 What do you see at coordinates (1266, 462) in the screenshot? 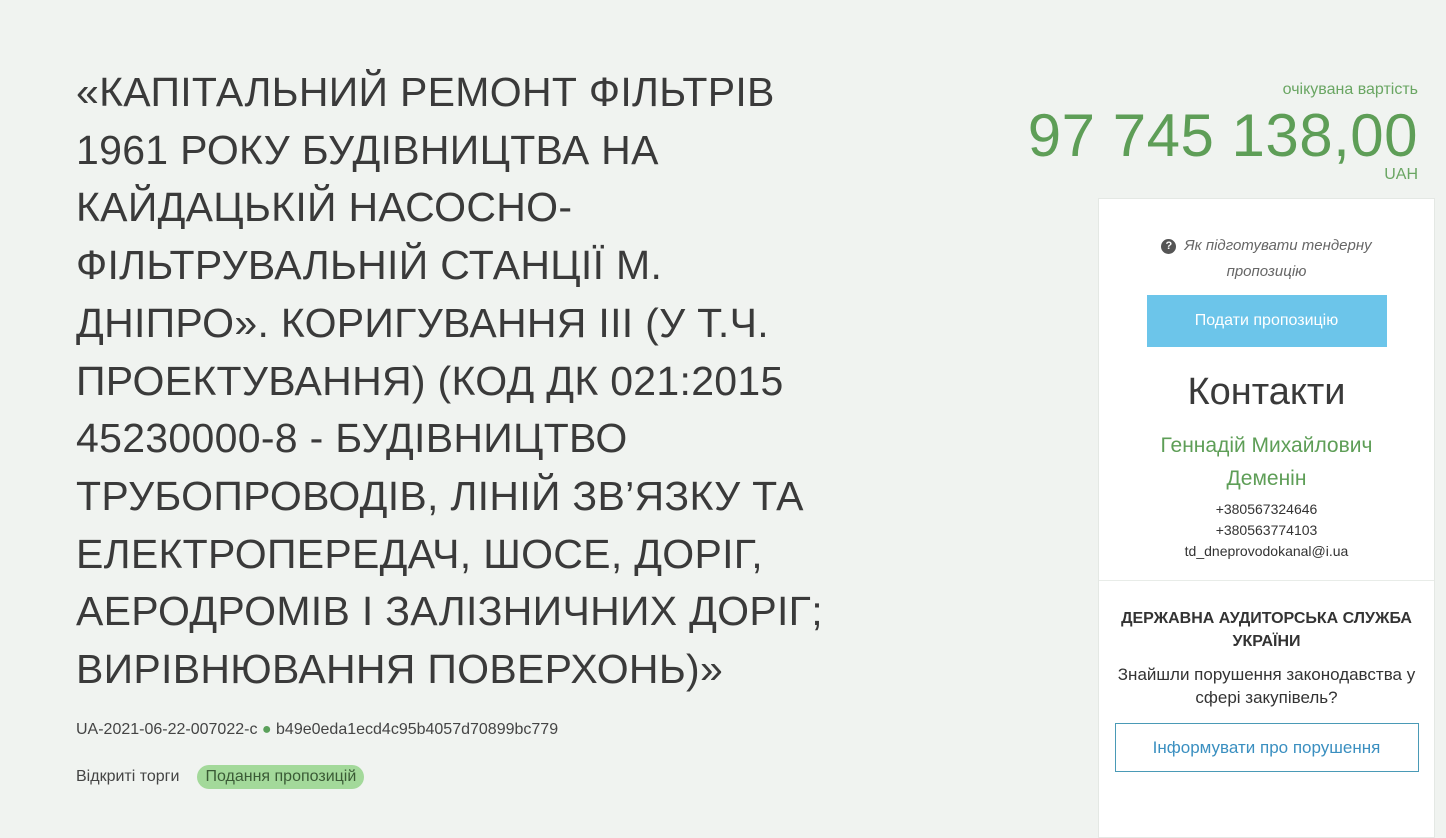
I see `contact-name: Геннадій Михайлович Деменін` at bounding box center [1266, 462].